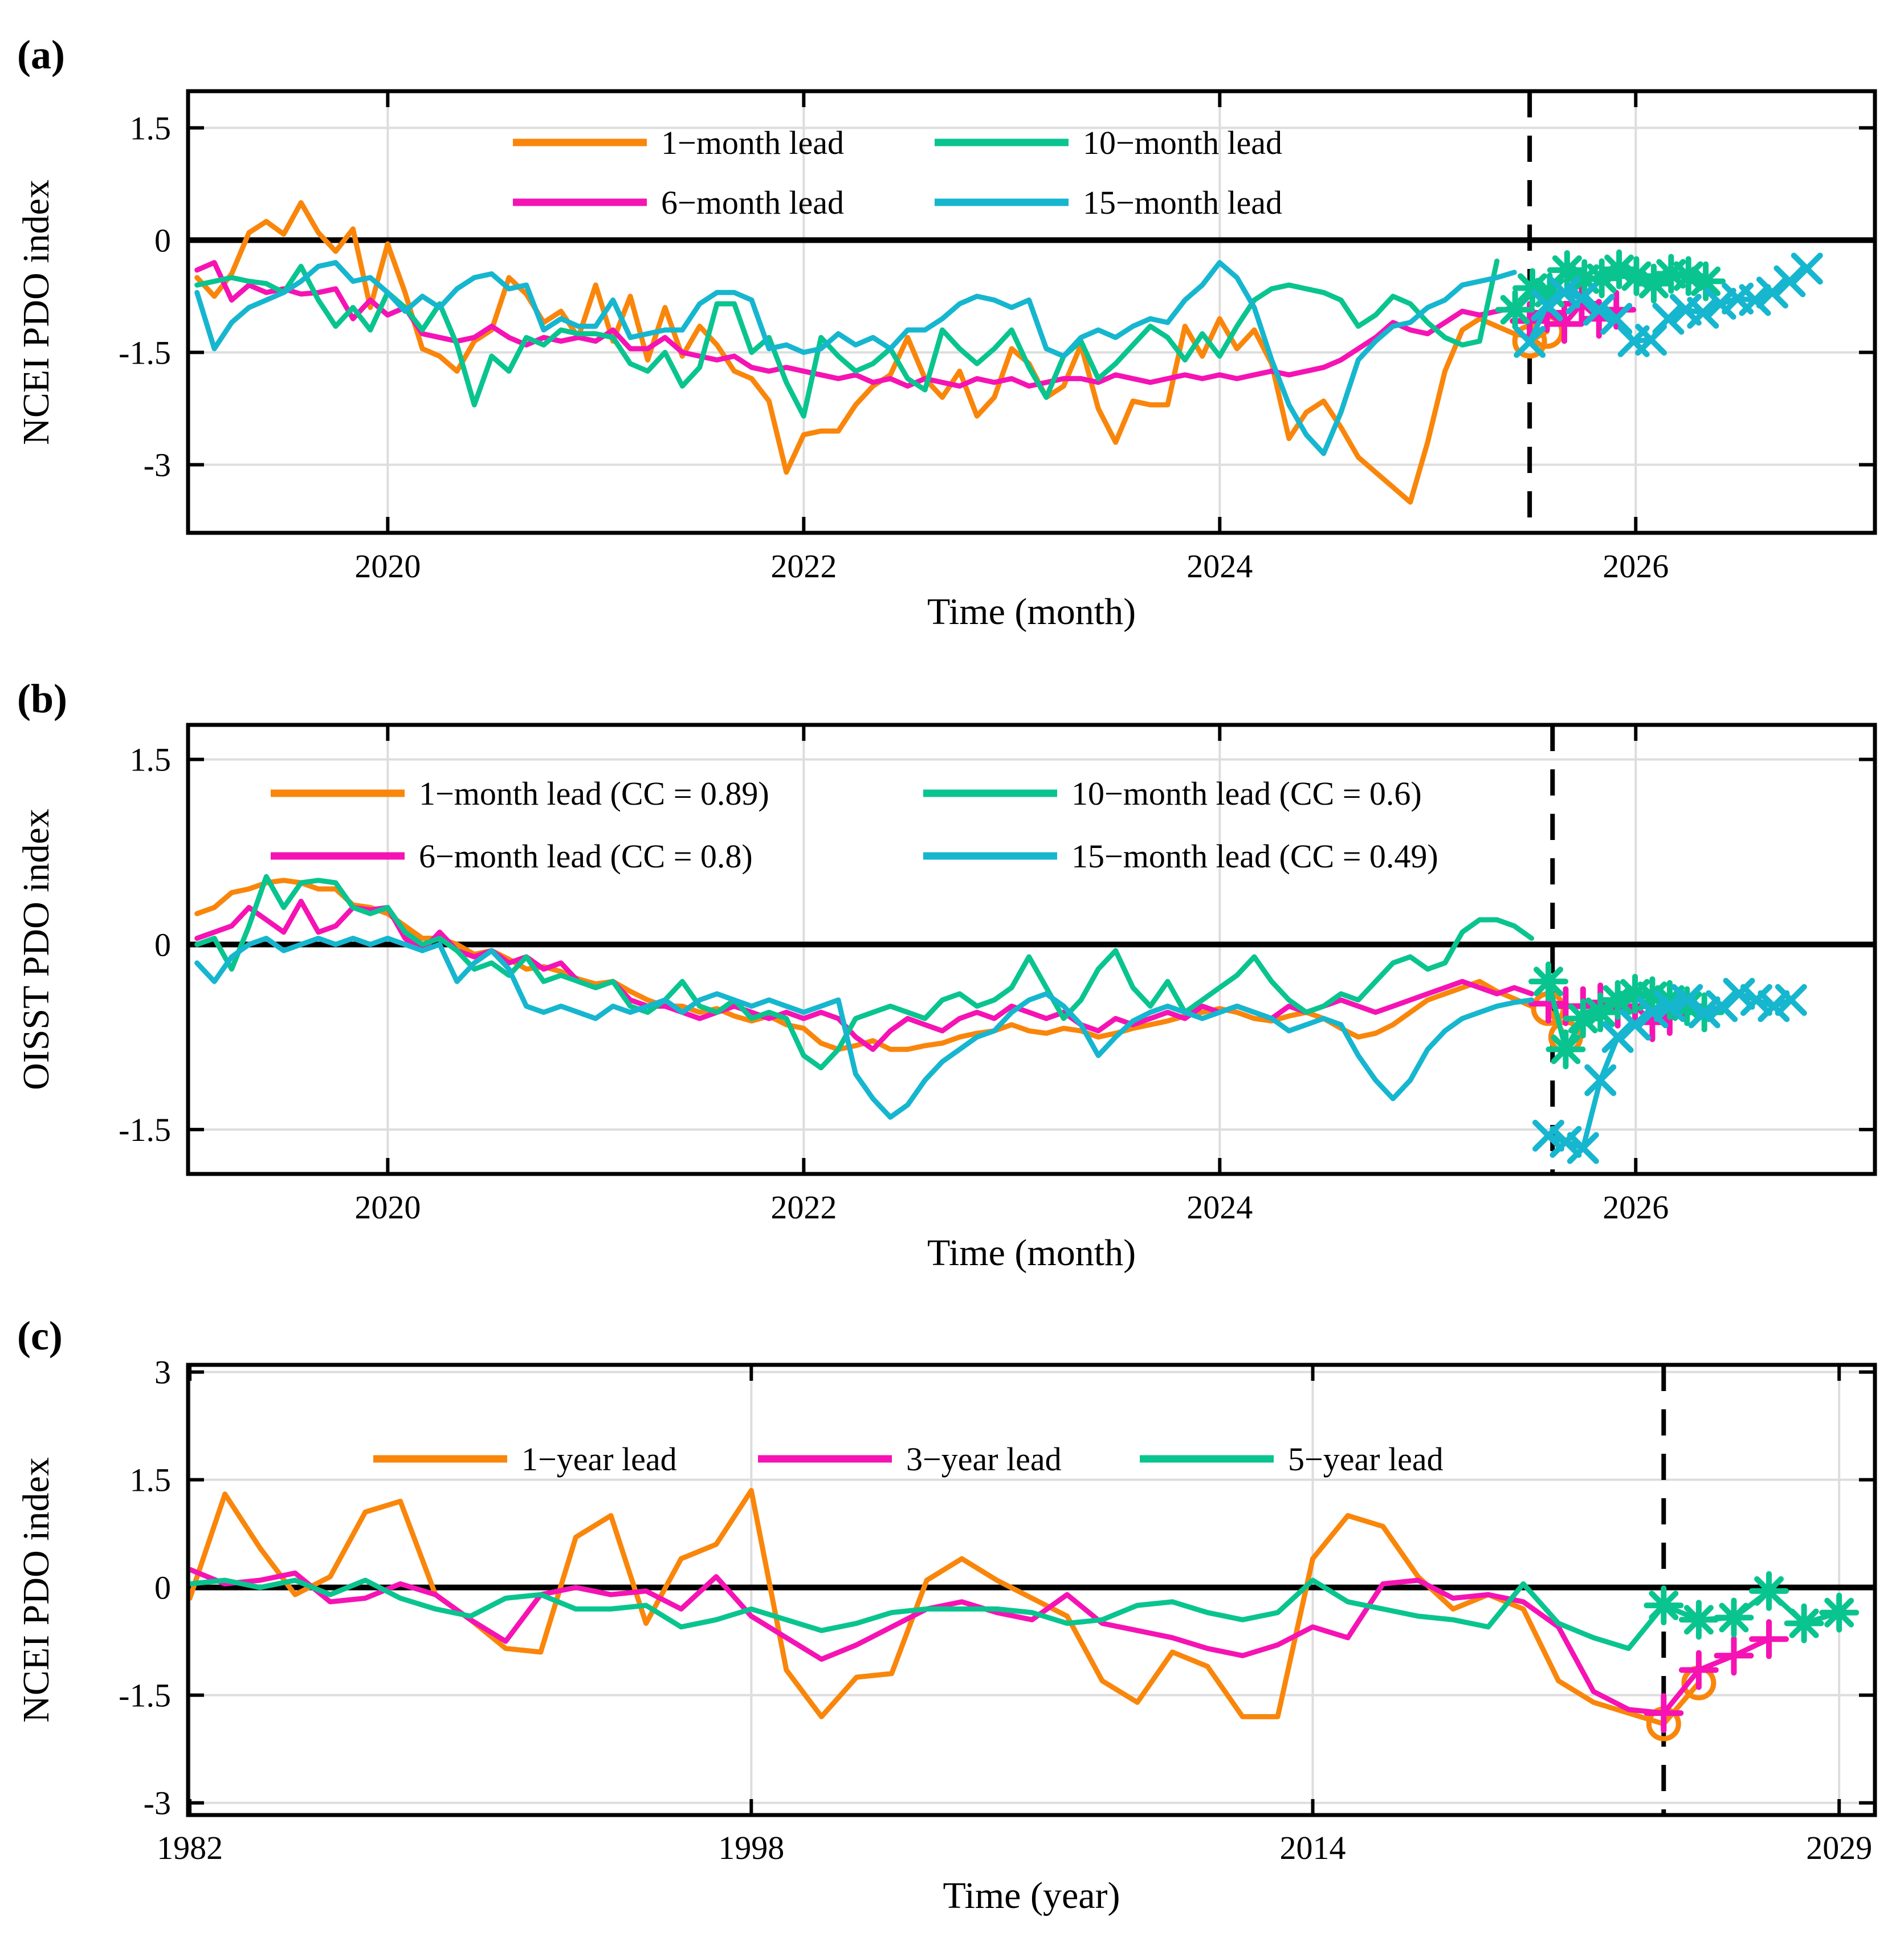  What do you see at coordinates (586, 856) in the screenshot?
I see `legend-label-6-month-lead-cc-0-8: 6−month lead (CC = 0.8)` at bounding box center [586, 856].